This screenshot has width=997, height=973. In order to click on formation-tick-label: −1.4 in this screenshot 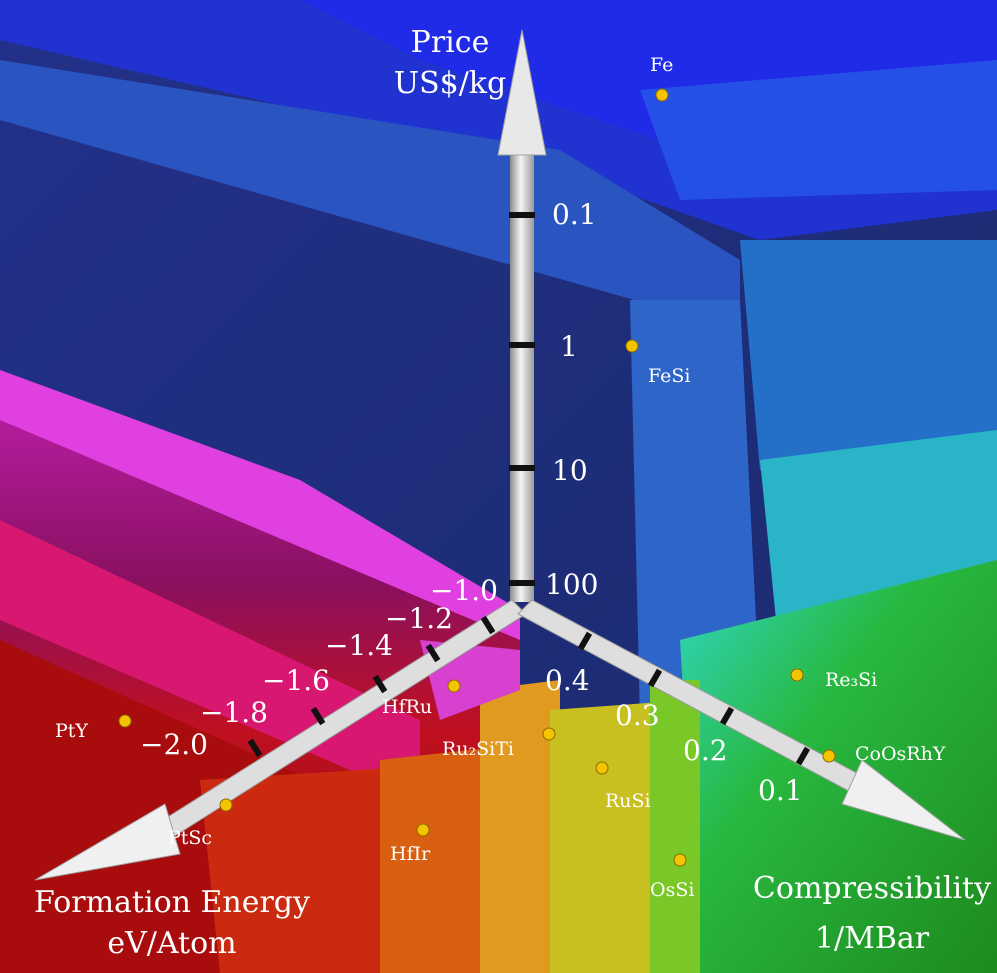, I will do `click(359, 645)`.